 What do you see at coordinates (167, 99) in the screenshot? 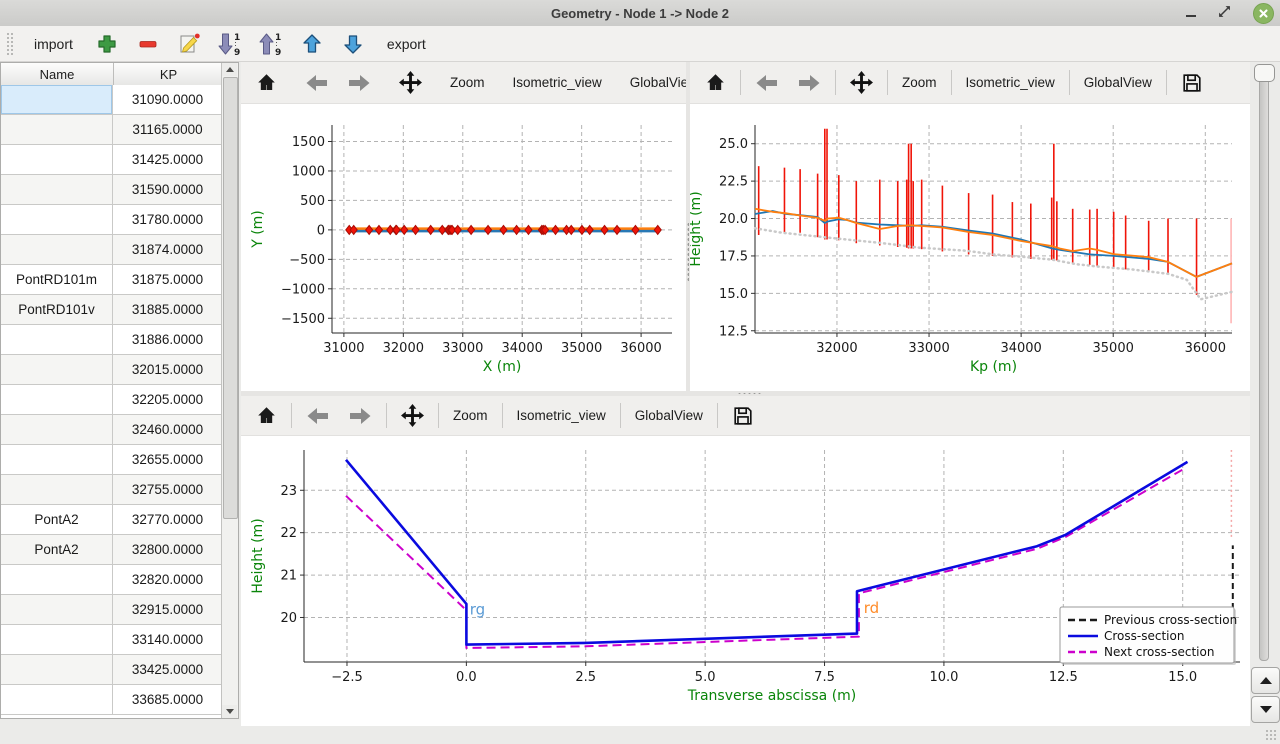
I see `kp-cell: 31090.0000` at bounding box center [167, 99].